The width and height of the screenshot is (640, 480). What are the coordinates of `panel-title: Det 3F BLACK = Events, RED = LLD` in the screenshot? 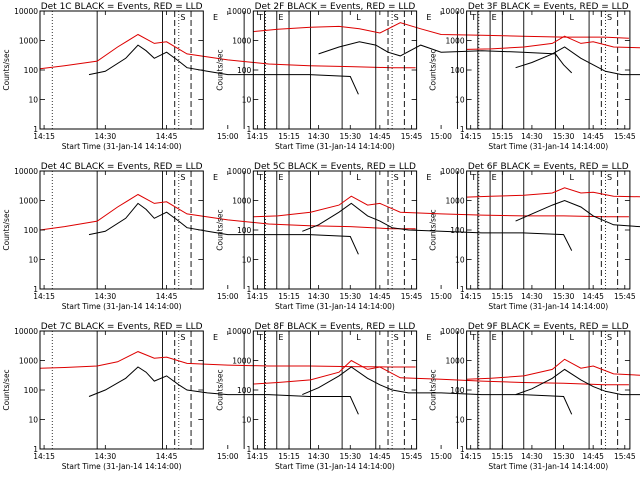 It's located at (548, 7).